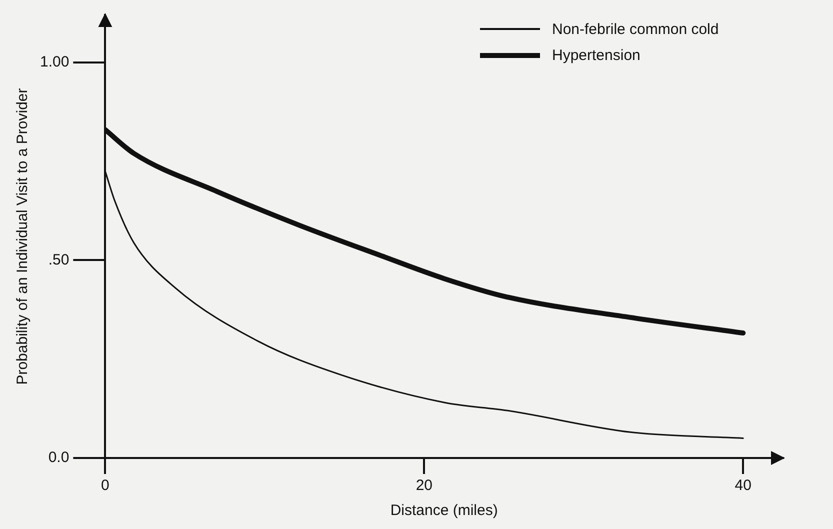  What do you see at coordinates (23, 236) in the screenshot?
I see `y-axis-title: Probability of an Individual Visit to a Provider` at bounding box center [23, 236].